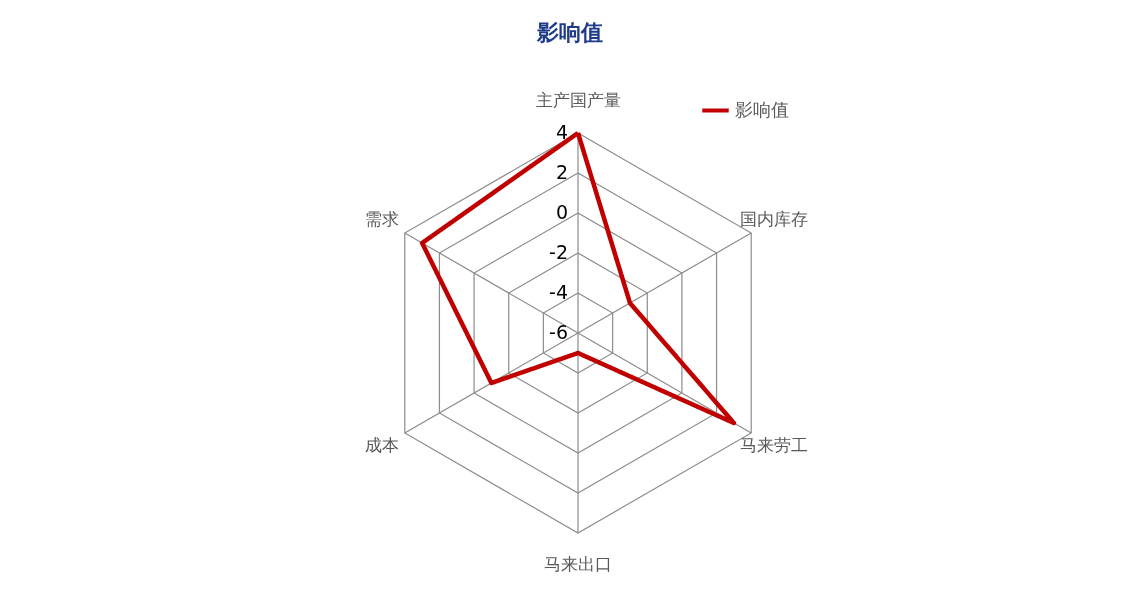 This screenshot has width=1140, height=608. I want to click on spoke-label: 马来出口, so click(578, 564).